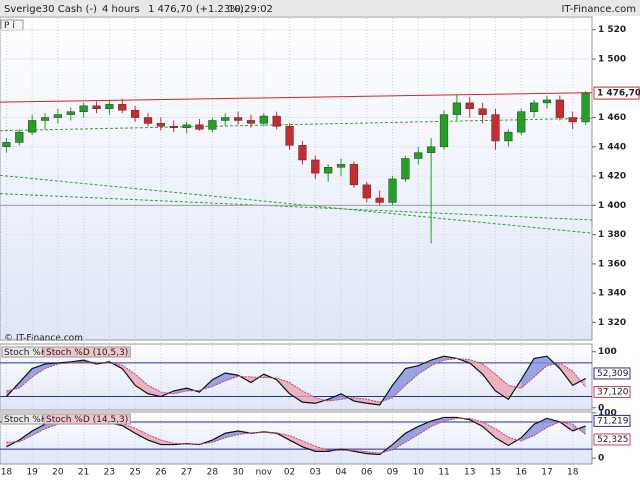  Describe the element at coordinates (598, 9) in the screenshot. I see `watermark: IT-Finance.com` at that location.